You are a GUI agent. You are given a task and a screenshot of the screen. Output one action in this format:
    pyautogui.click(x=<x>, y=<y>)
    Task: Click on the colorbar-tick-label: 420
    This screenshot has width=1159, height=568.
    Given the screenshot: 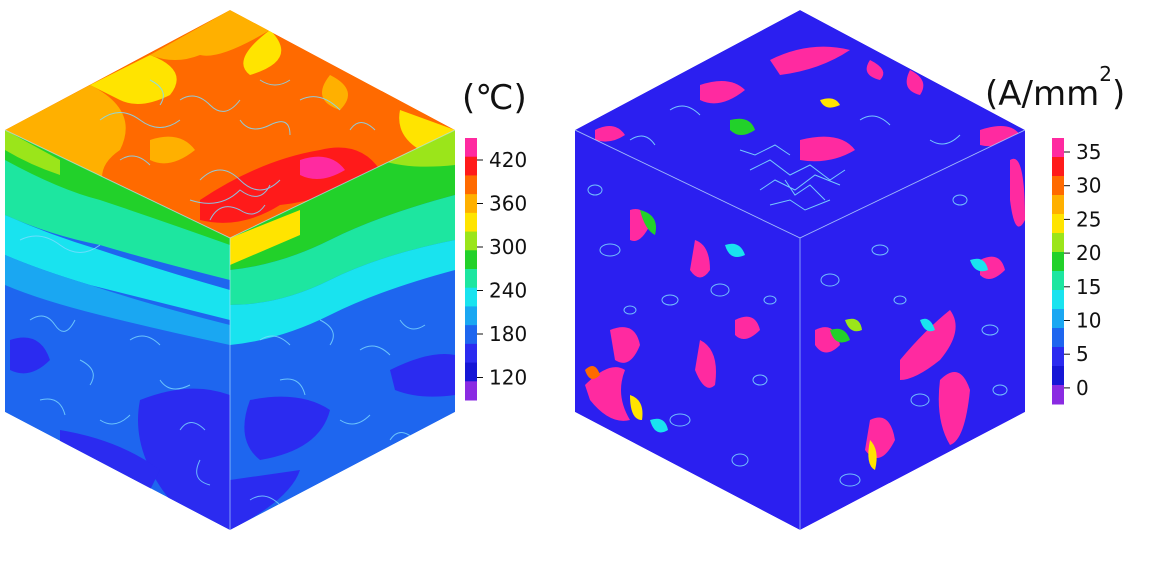 What is the action you would take?
    pyautogui.click(x=508, y=160)
    